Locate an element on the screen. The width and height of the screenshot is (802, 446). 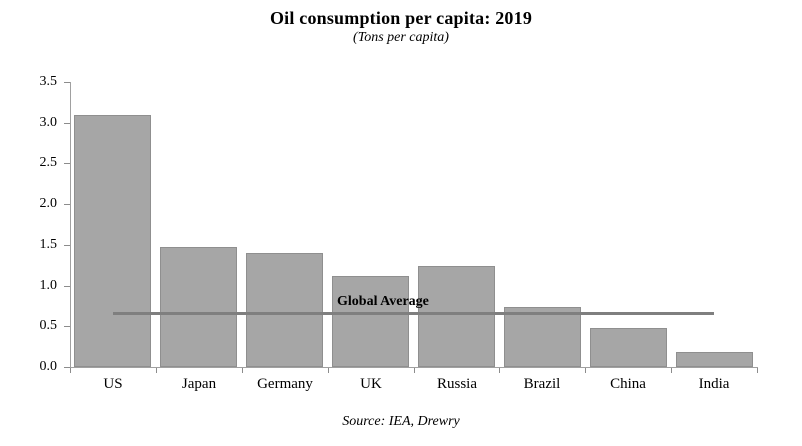
x-category-label: UK is located at coordinates (371, 384).